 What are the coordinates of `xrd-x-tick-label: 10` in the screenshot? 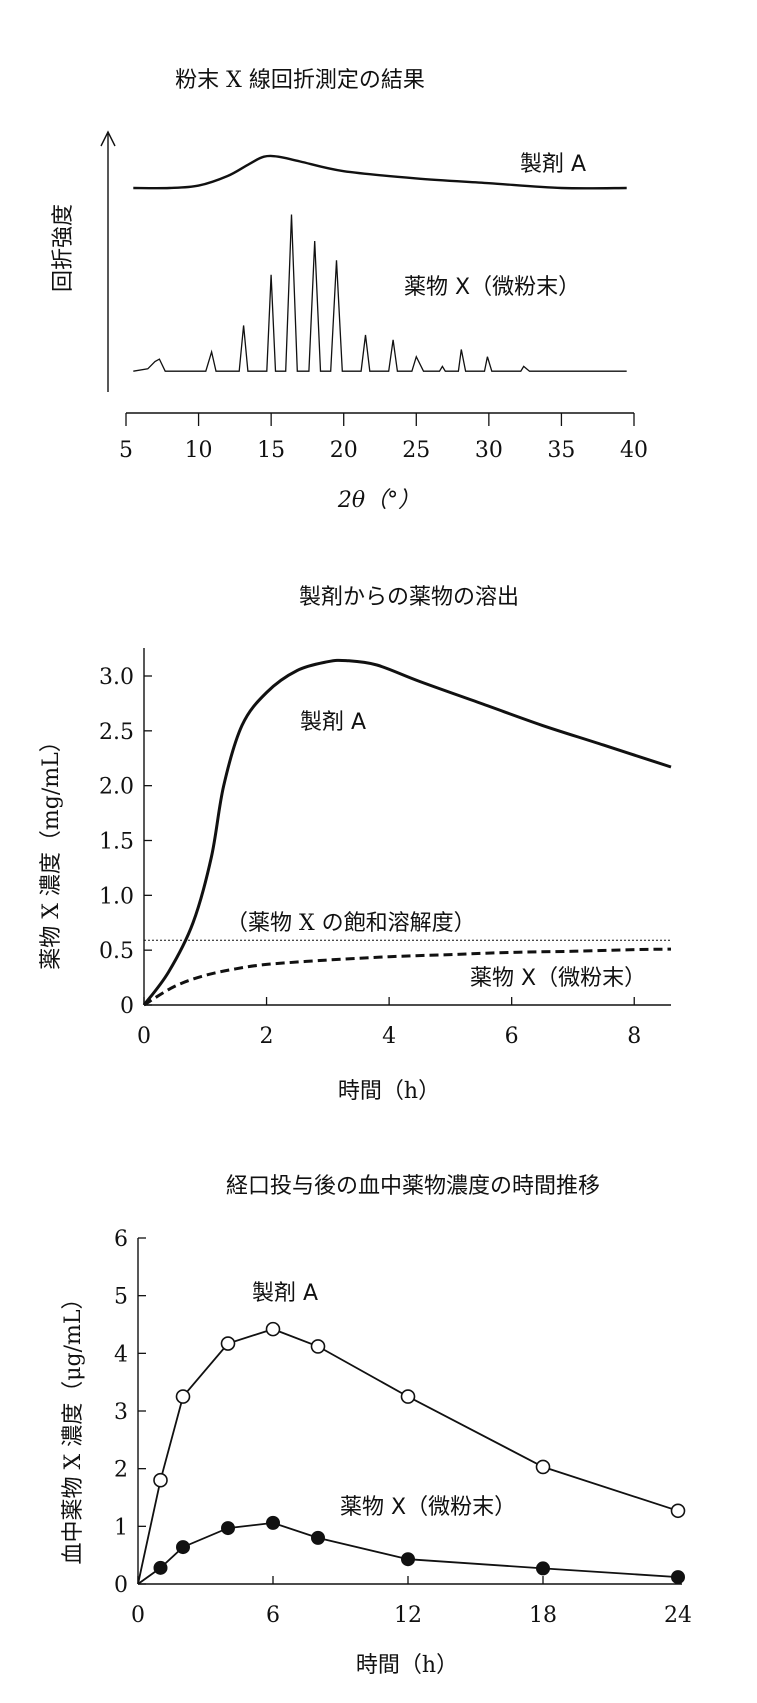 It's located at (199, 450).